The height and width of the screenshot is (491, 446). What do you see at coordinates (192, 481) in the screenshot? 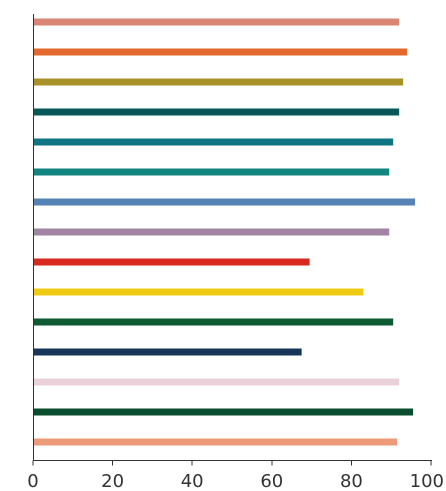
I see `x-tick-label: 40` at bounding box center [192, 481].